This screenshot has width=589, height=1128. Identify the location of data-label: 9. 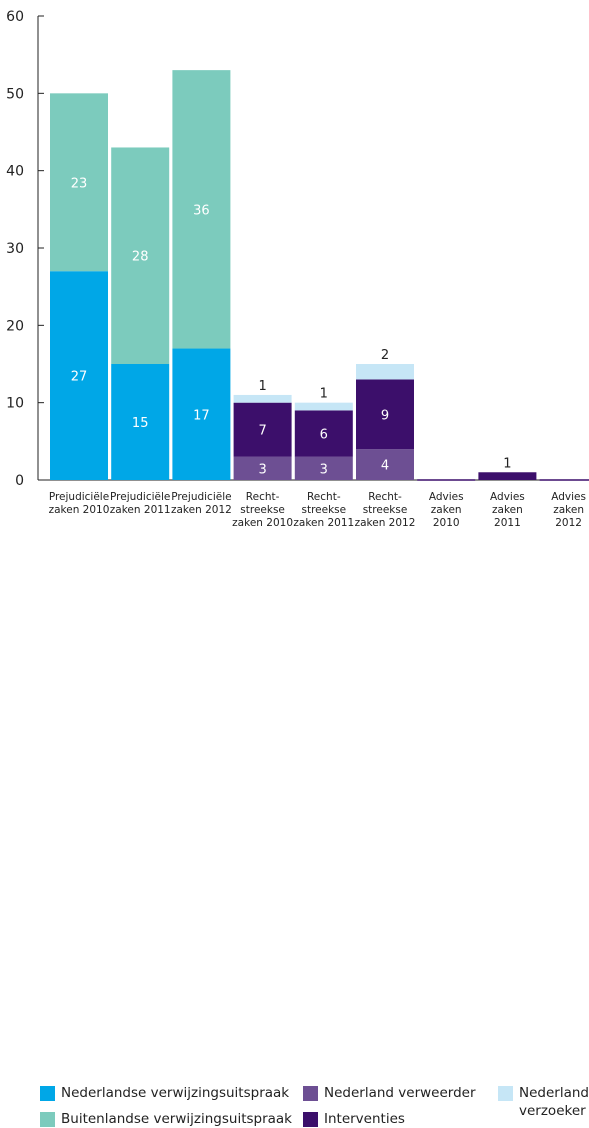
(385, 415).